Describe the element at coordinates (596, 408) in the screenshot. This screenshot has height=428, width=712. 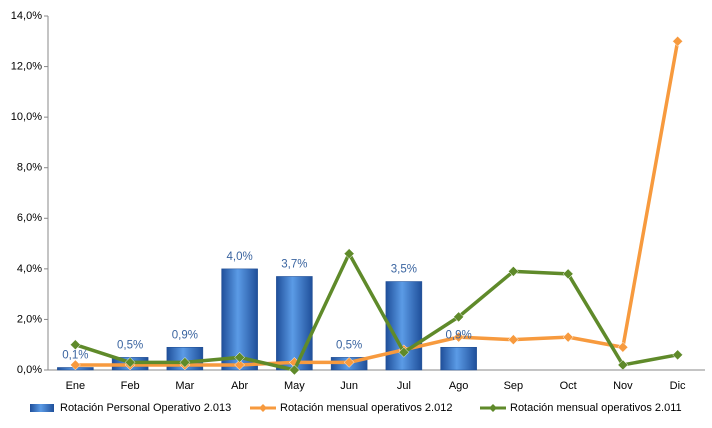
I see `legend-label: Rotación mensual operativos 2.011` at that location.